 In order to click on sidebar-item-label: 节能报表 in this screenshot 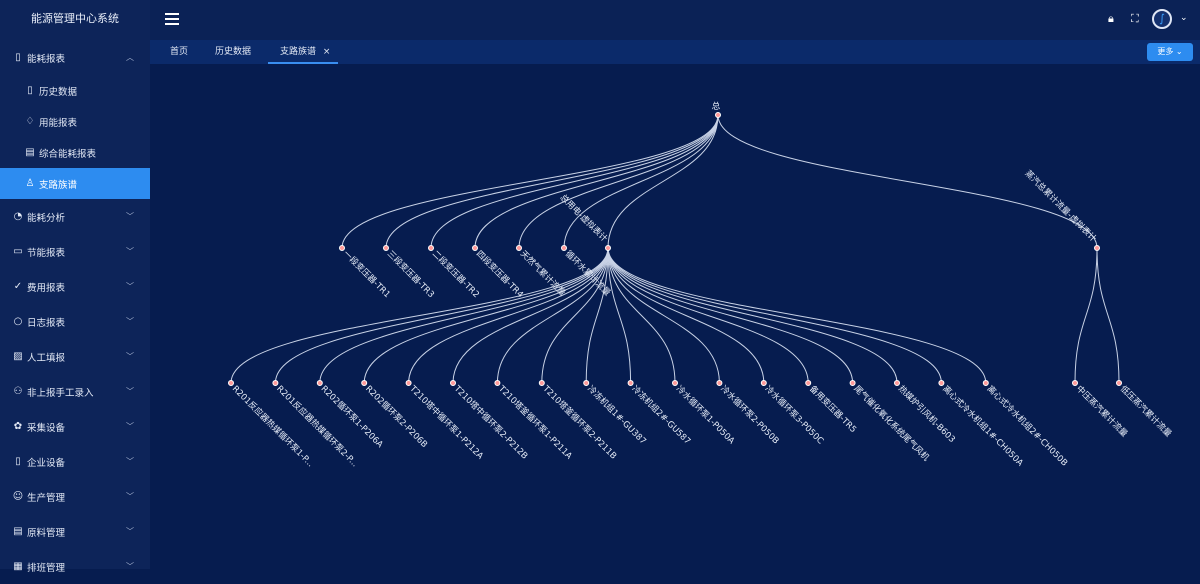, I will do `click(46, 253)`.